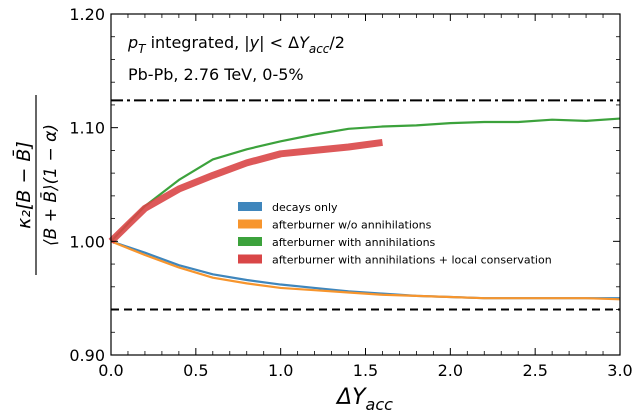 Image resolution: width=637 pixels, height=412 pixels. Describe the element at coordinates (365, 370) in the screenshot. I see `x-tick-label: 1.5` at that location.